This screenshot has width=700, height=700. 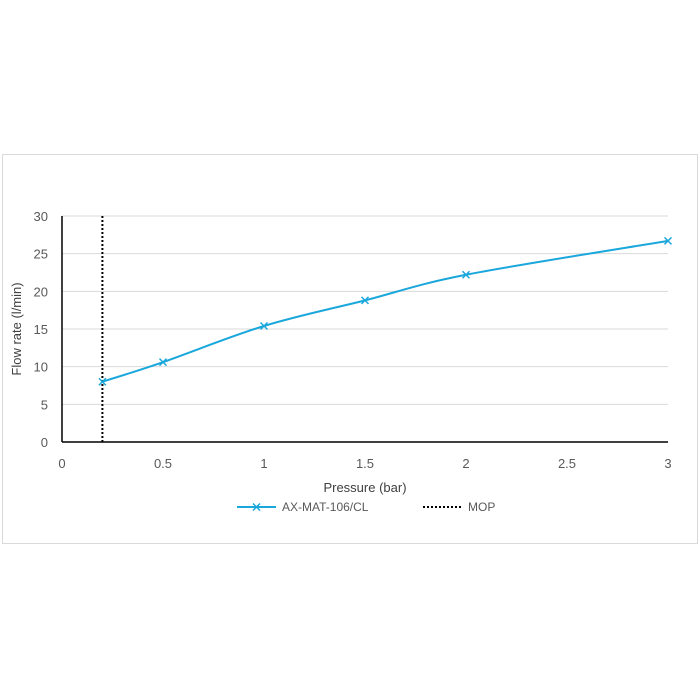 What do you see at coordinates (465, 463) in the screenshot?
I see `x-tick-label: 2` at bounding box center [465, 463].